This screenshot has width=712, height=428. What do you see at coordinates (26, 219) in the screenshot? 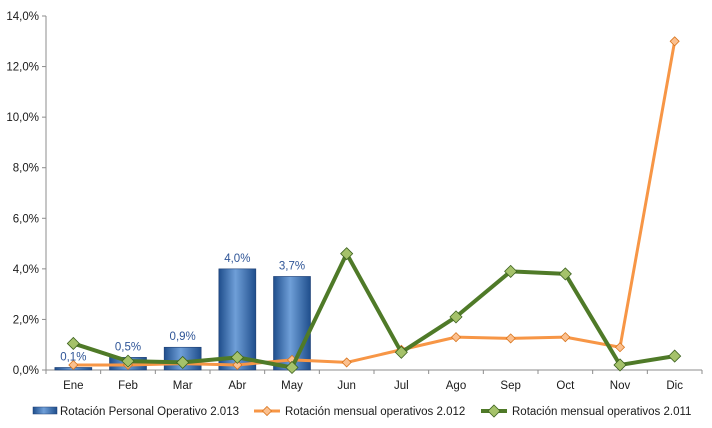
I see `y-tick-label: 6,0%` at bounding box center [26, 219].